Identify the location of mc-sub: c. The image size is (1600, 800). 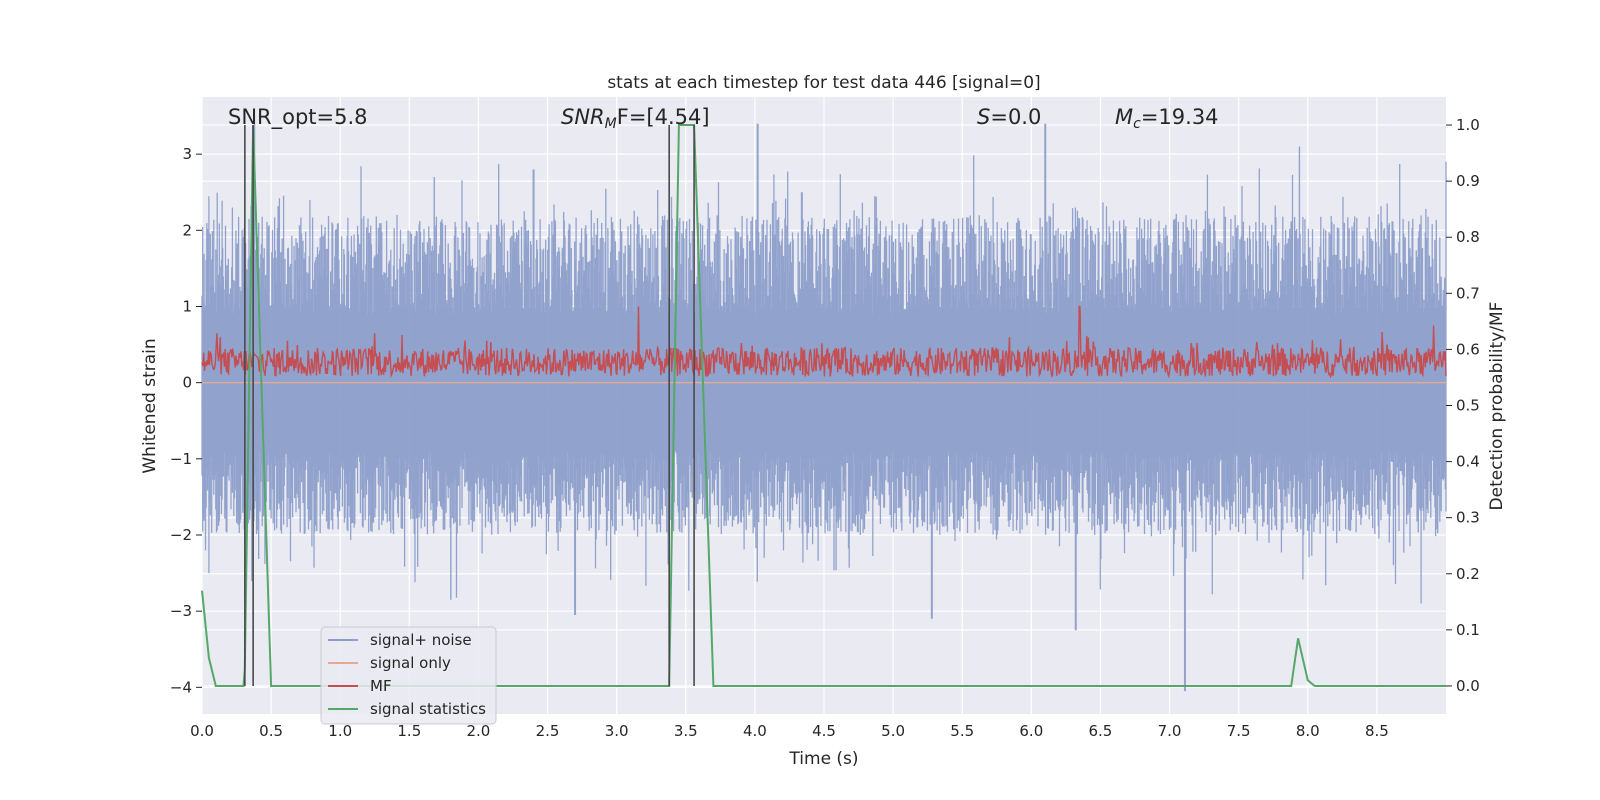
(1137, 124).